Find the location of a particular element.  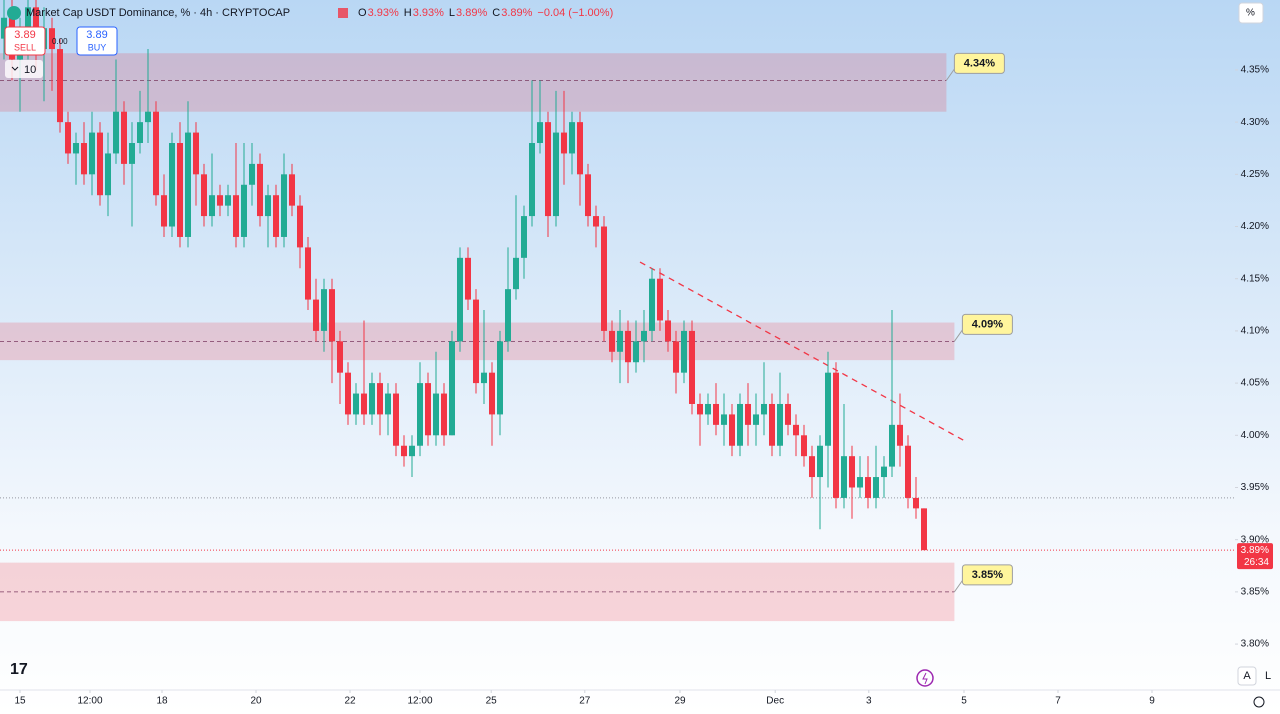

zone is located at coordinates (473, 82).